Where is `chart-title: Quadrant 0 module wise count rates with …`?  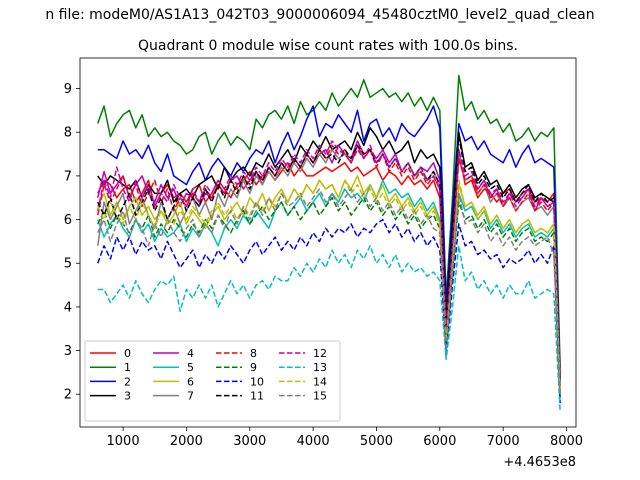 chart-title: Quadrant 0 module wise count rates with … is located at coordinates (328, 46).